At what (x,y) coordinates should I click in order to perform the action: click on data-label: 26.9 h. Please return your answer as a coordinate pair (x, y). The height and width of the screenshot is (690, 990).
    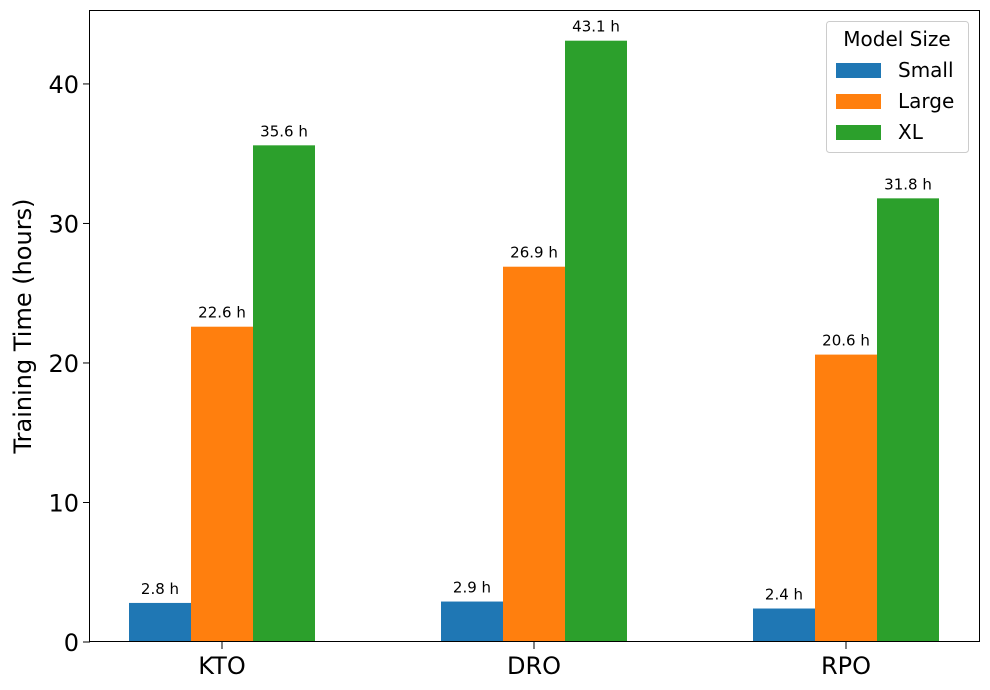
    Looking at the image, I should click on (534, 253).